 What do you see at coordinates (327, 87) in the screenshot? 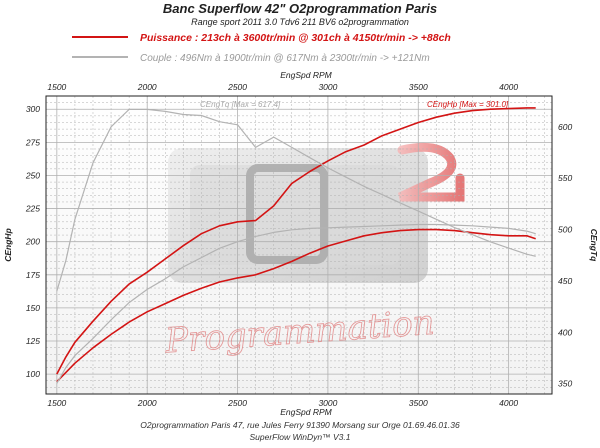
I see `x-tick-label-top: 3000` at bounding box center [327, 87].